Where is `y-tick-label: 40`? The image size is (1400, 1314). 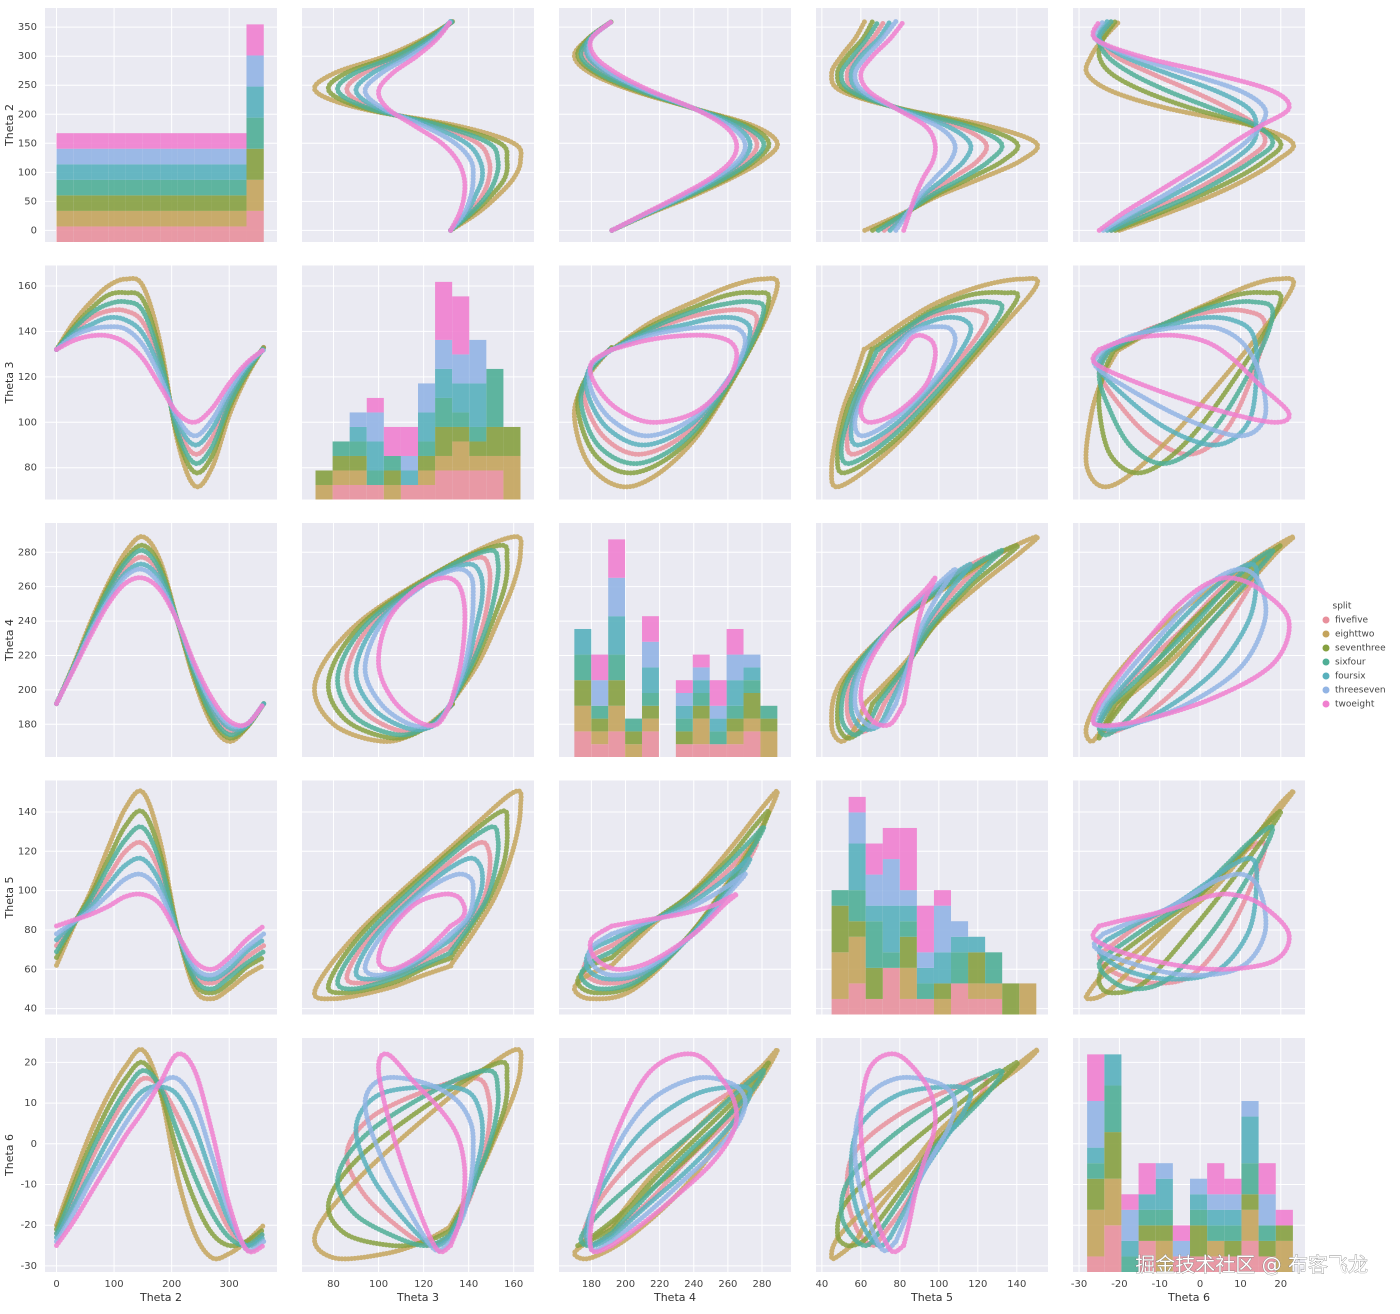
y-tick-label: 40 is located at coordinates (30, 1009).